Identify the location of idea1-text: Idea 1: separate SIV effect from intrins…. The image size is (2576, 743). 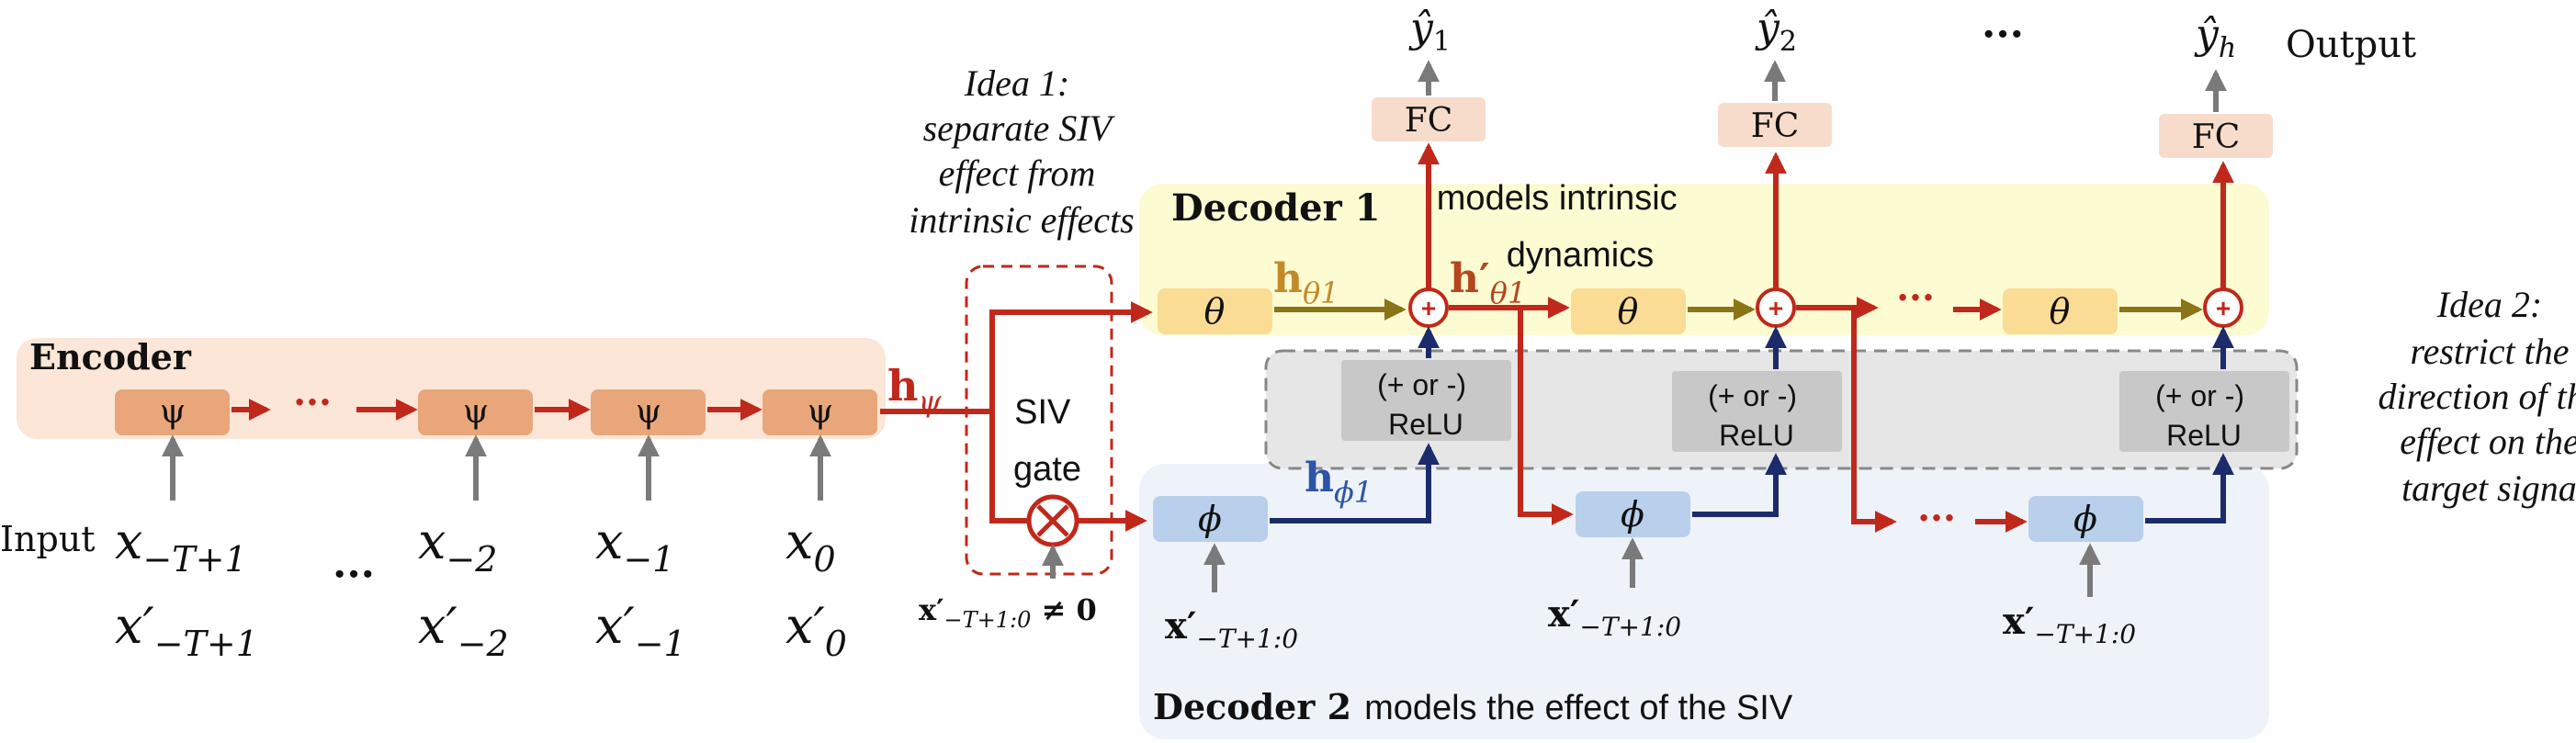
(1022, 151).